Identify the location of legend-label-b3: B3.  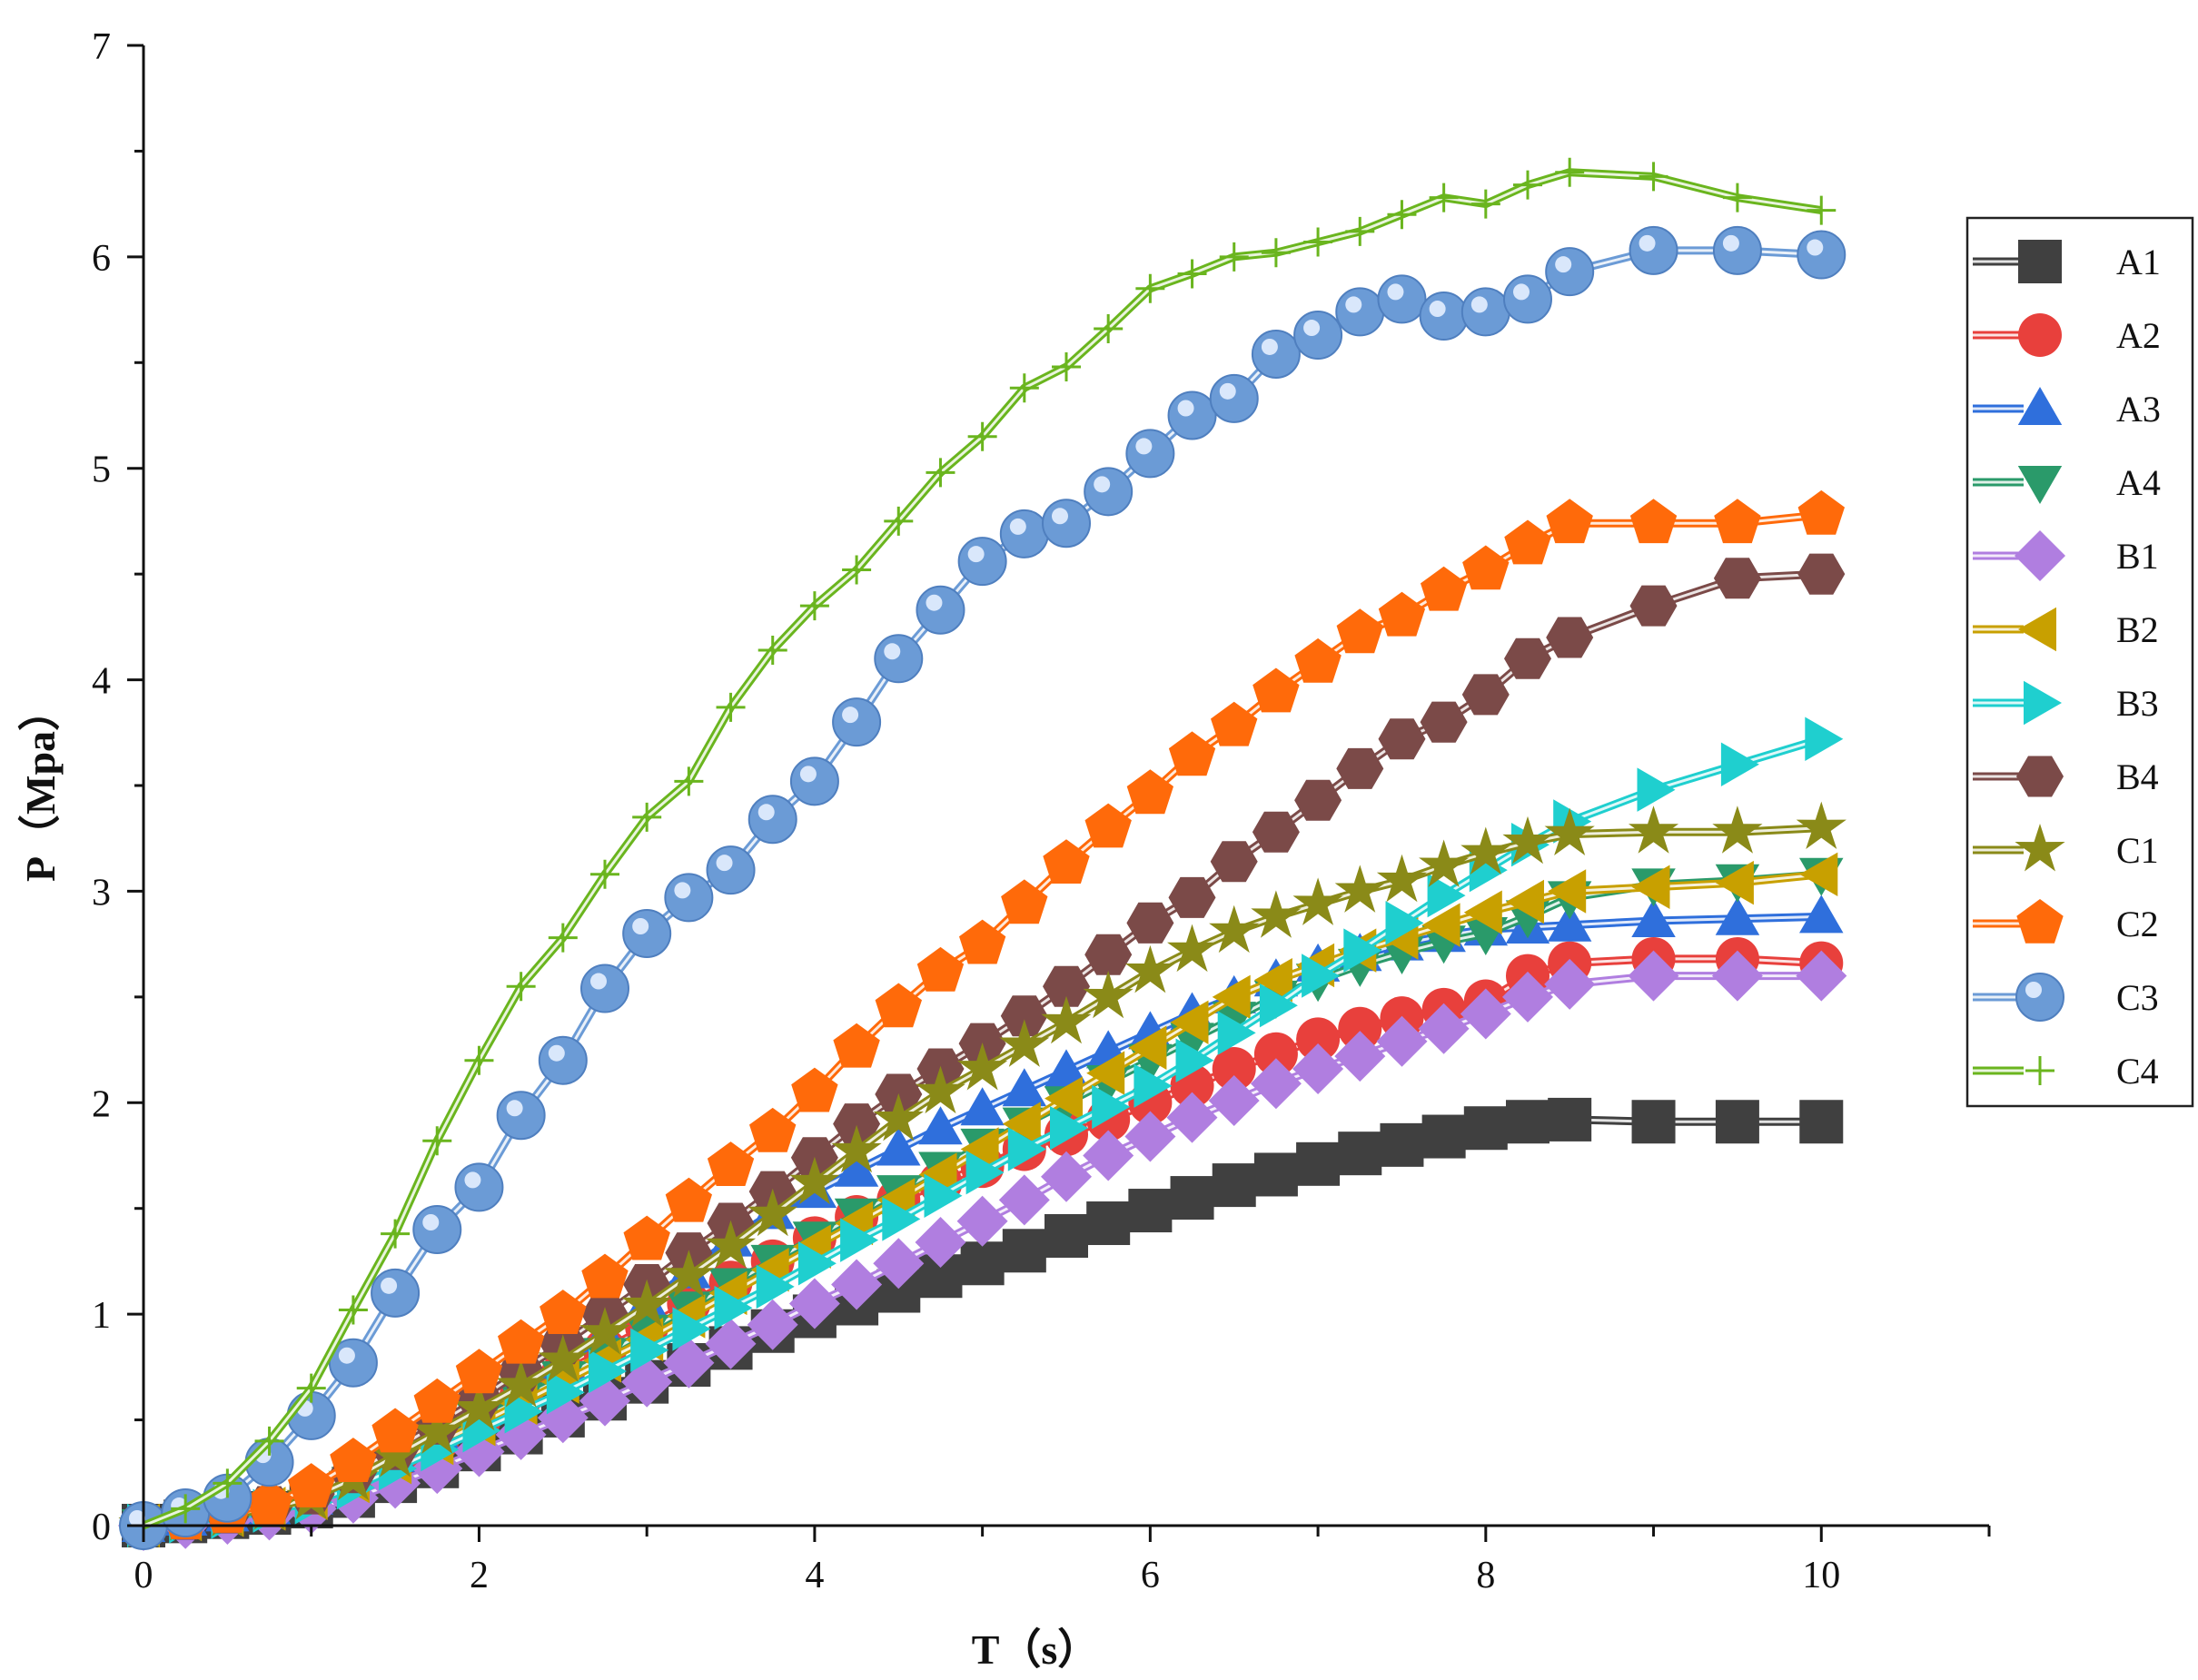
(2137, 704).